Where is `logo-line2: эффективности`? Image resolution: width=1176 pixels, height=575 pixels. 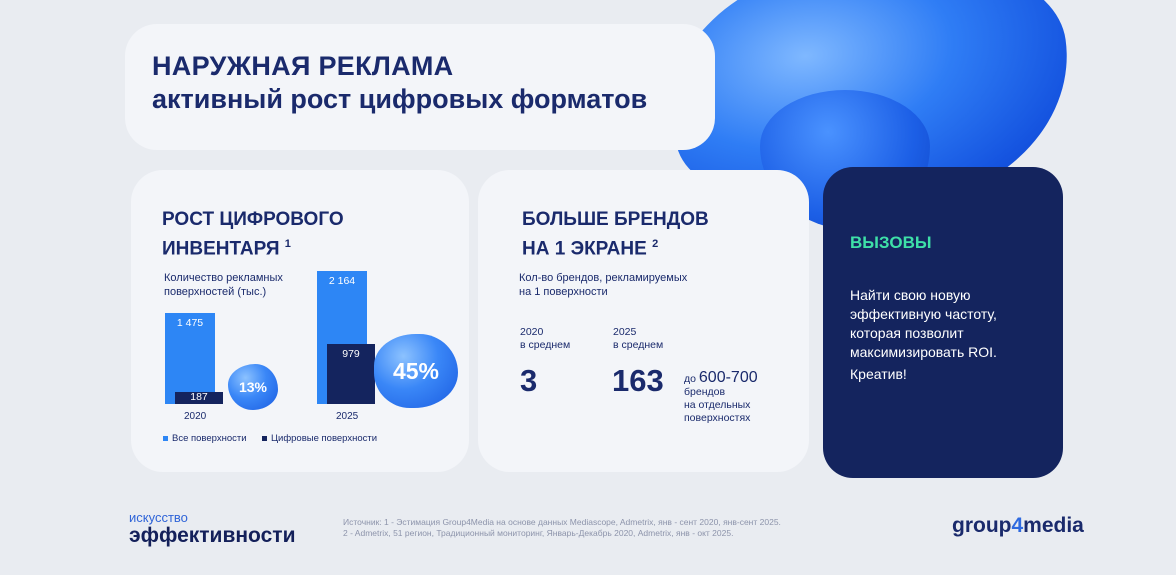
logo-line2: эффективности is located at coordinates (212, 535).